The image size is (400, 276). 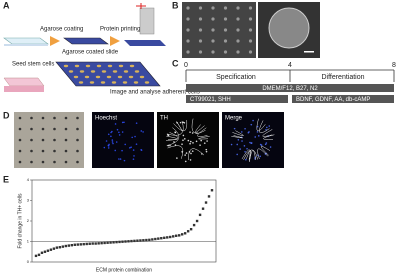 What do you see at coordinates (145, 43) in the screenshot?
I see `slide` at bounding box center [145, 43].